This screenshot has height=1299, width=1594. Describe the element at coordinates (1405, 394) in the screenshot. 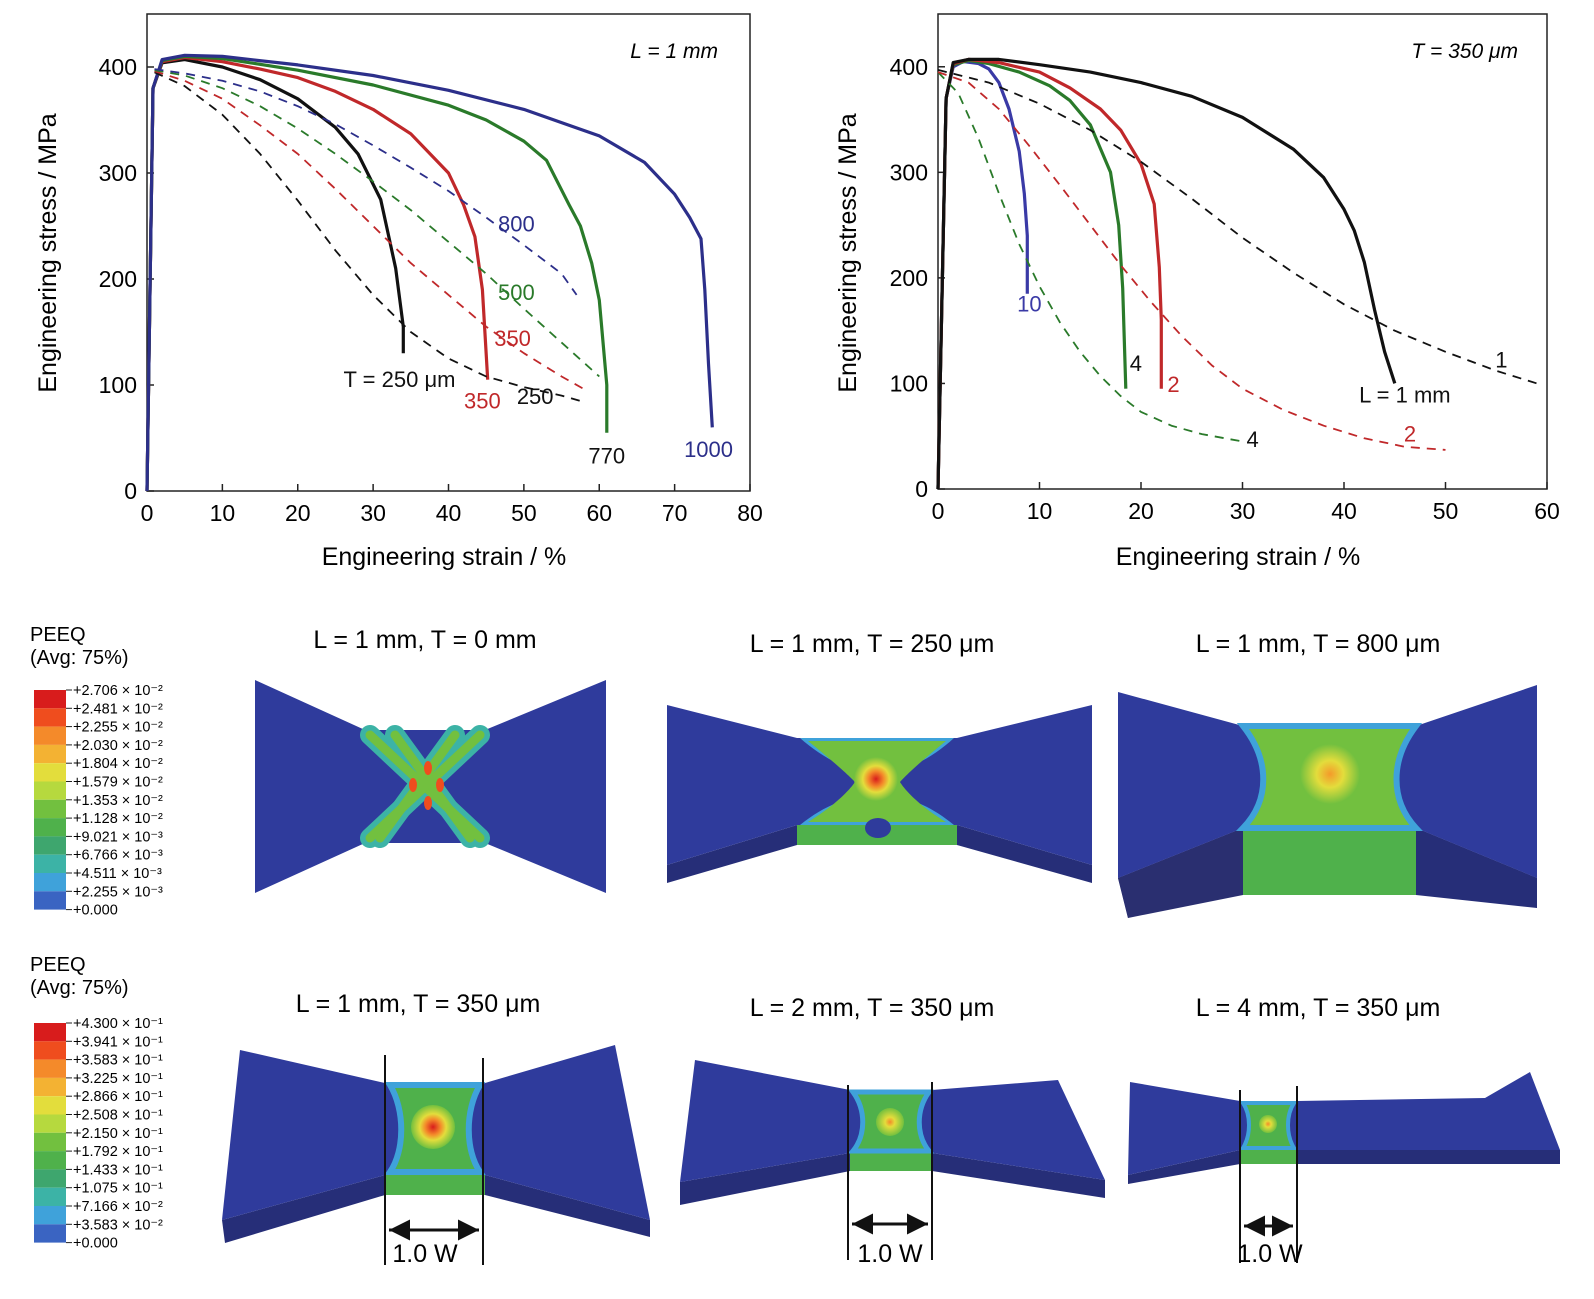

I see `curve-label: L = 1 mm` at that location.